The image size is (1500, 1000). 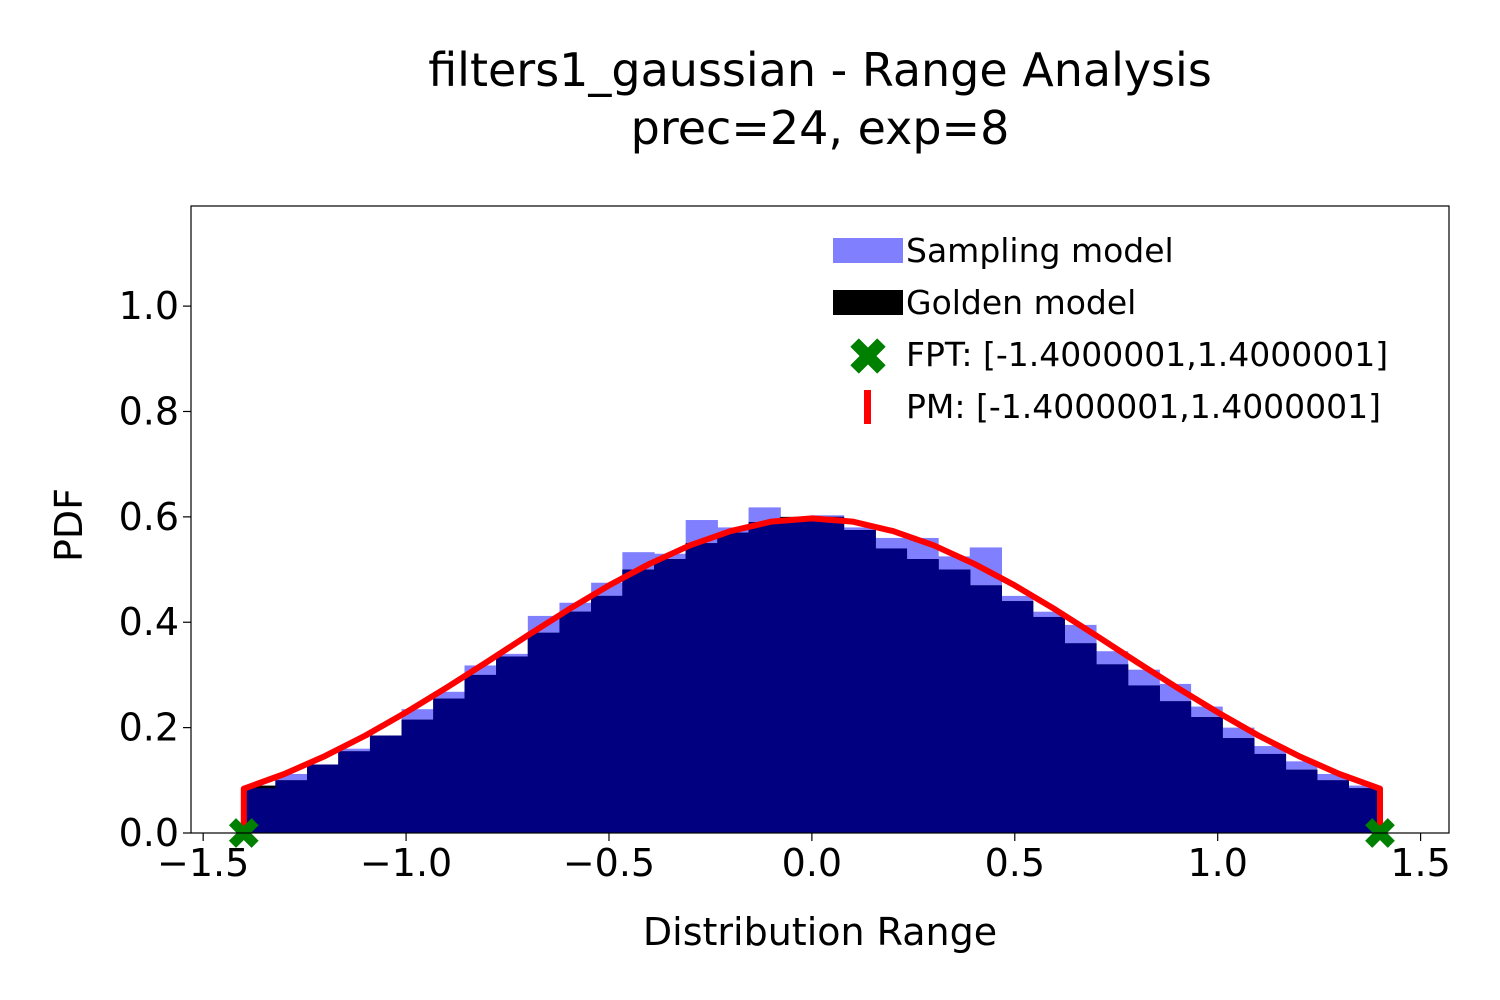 I want to click on y-tick-label: 0.8, so click(x=149, y=411).